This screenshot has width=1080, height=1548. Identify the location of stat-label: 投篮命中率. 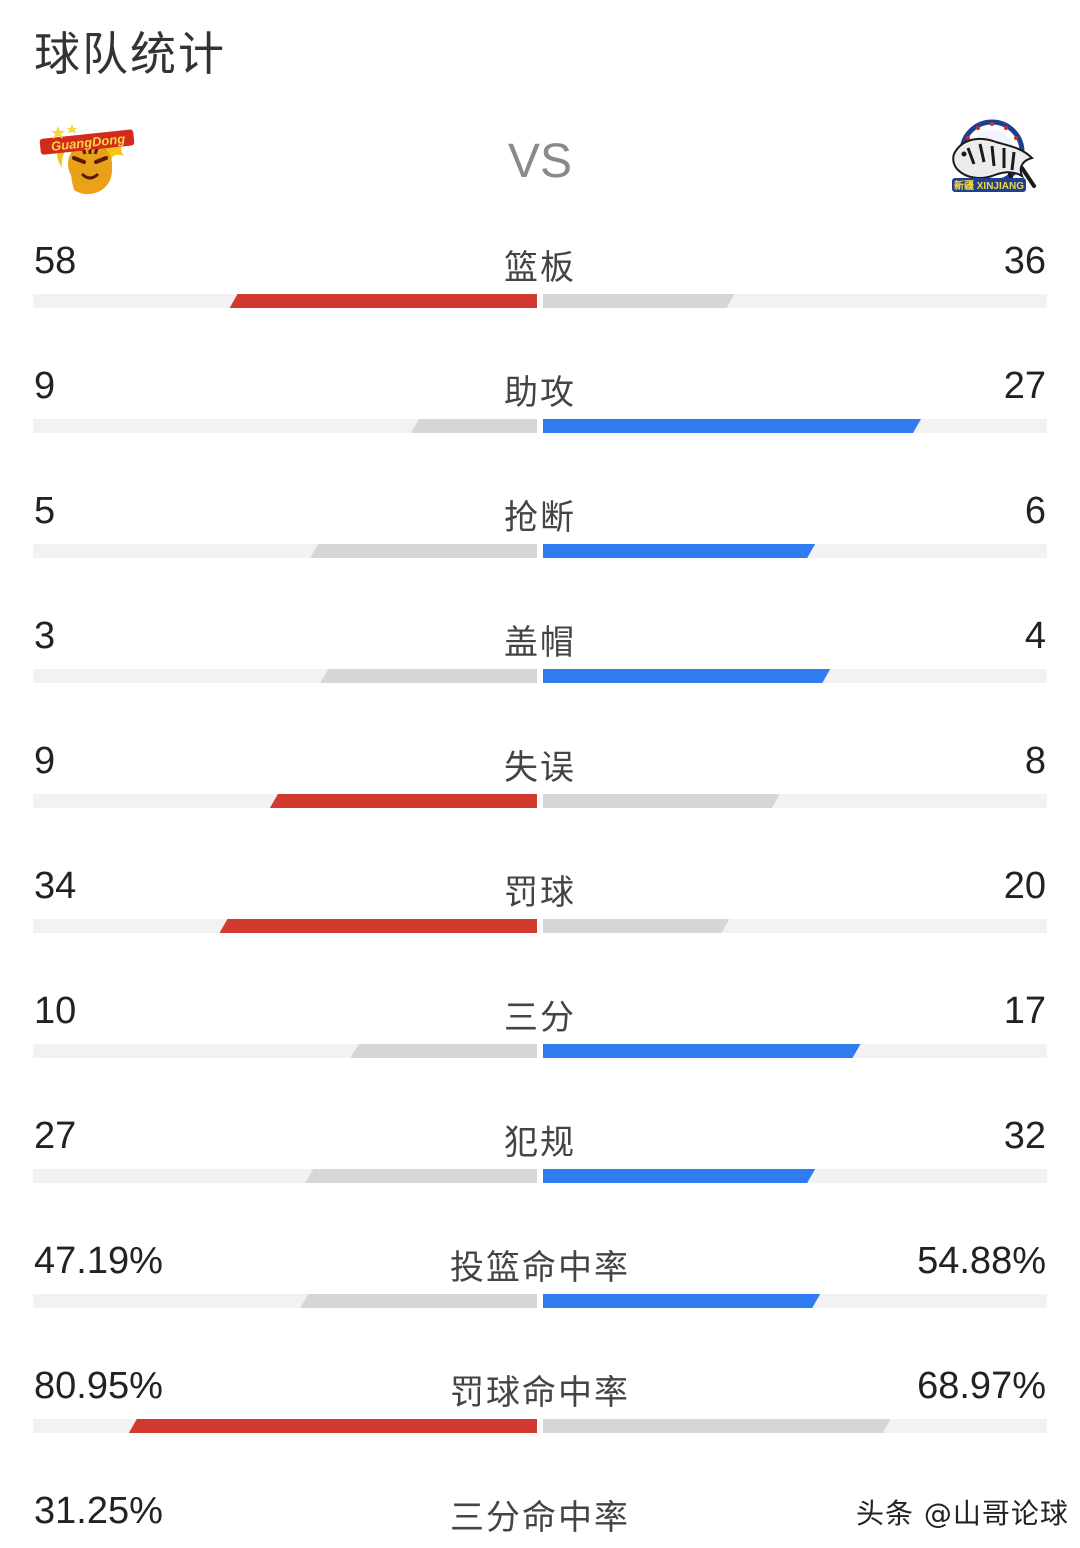
(540, 1268).